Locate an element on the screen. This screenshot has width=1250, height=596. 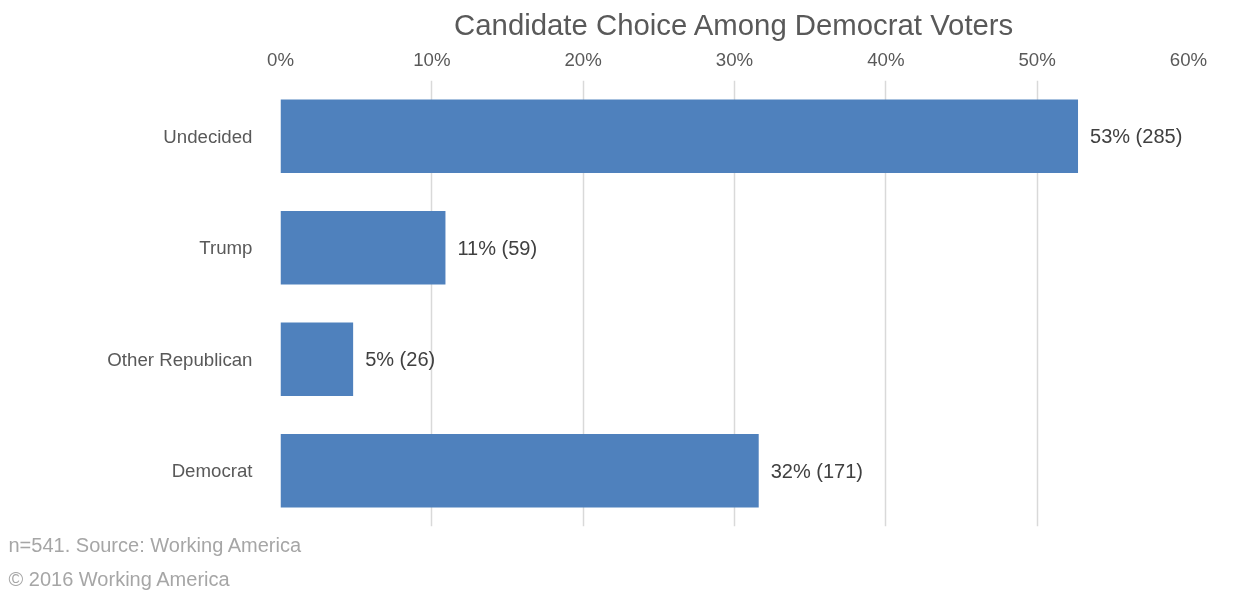
y-tick-label: Undecided is located at coordinates (208, 136).